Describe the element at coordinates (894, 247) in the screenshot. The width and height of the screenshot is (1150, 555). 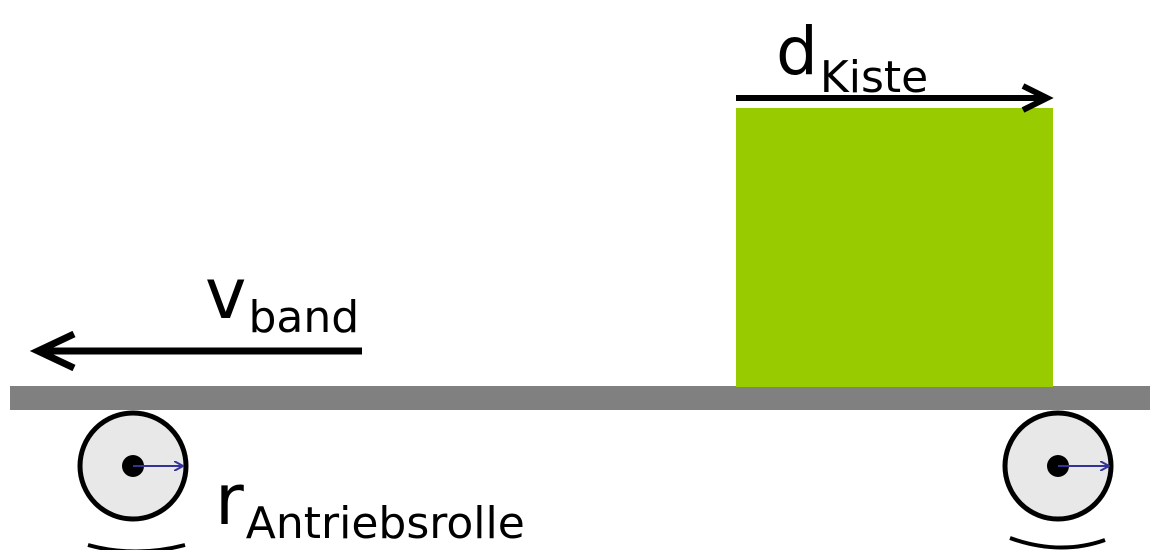
I see `box` at that location.